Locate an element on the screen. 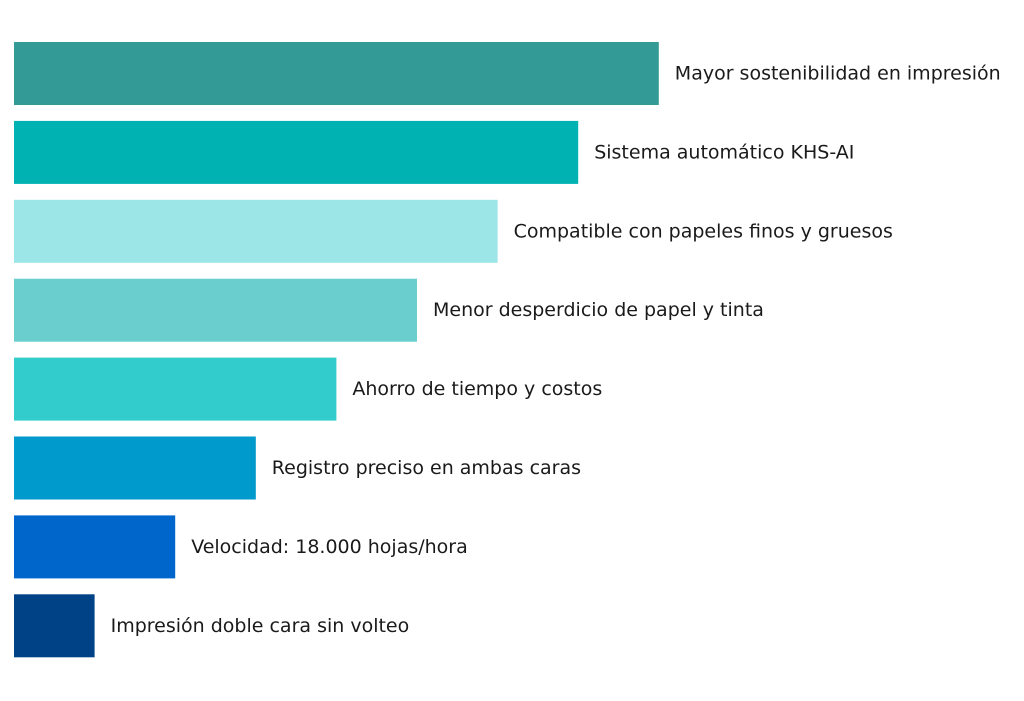 This screenshot has width=1024, height=701. bar-label-2: Sistema automático KHS-AI is located at coordinates (724, 152).